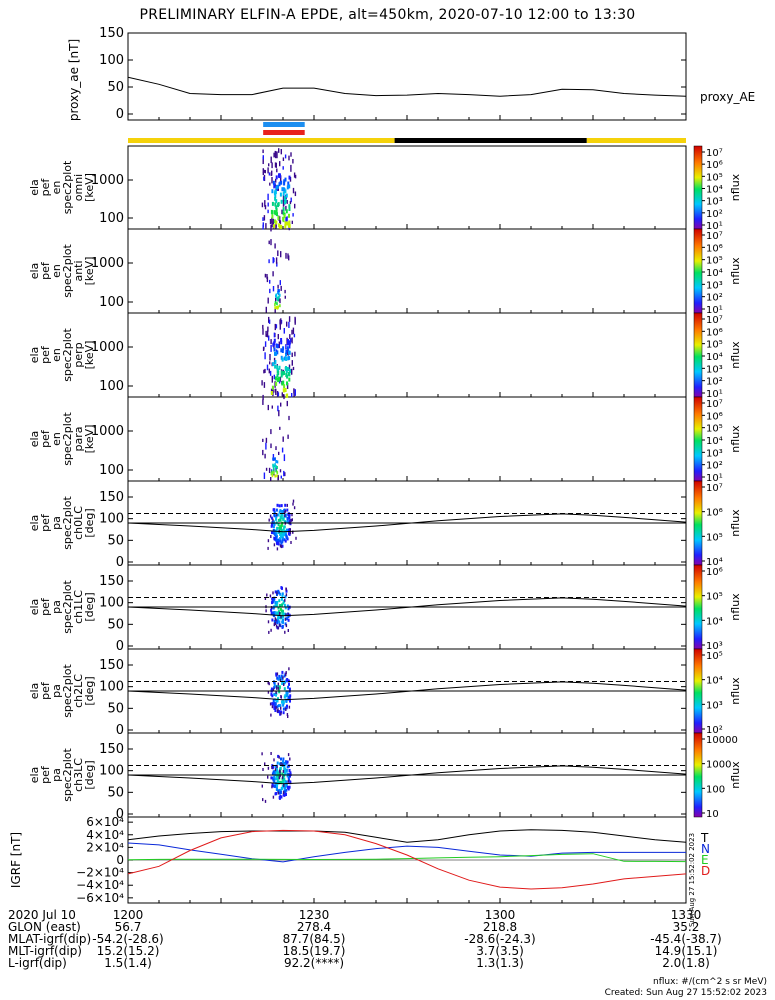  What do you see at coordinates (56, 271) in the screenshot?
I see `anti-ylabel-line: en` at bounding box center [56, 271].